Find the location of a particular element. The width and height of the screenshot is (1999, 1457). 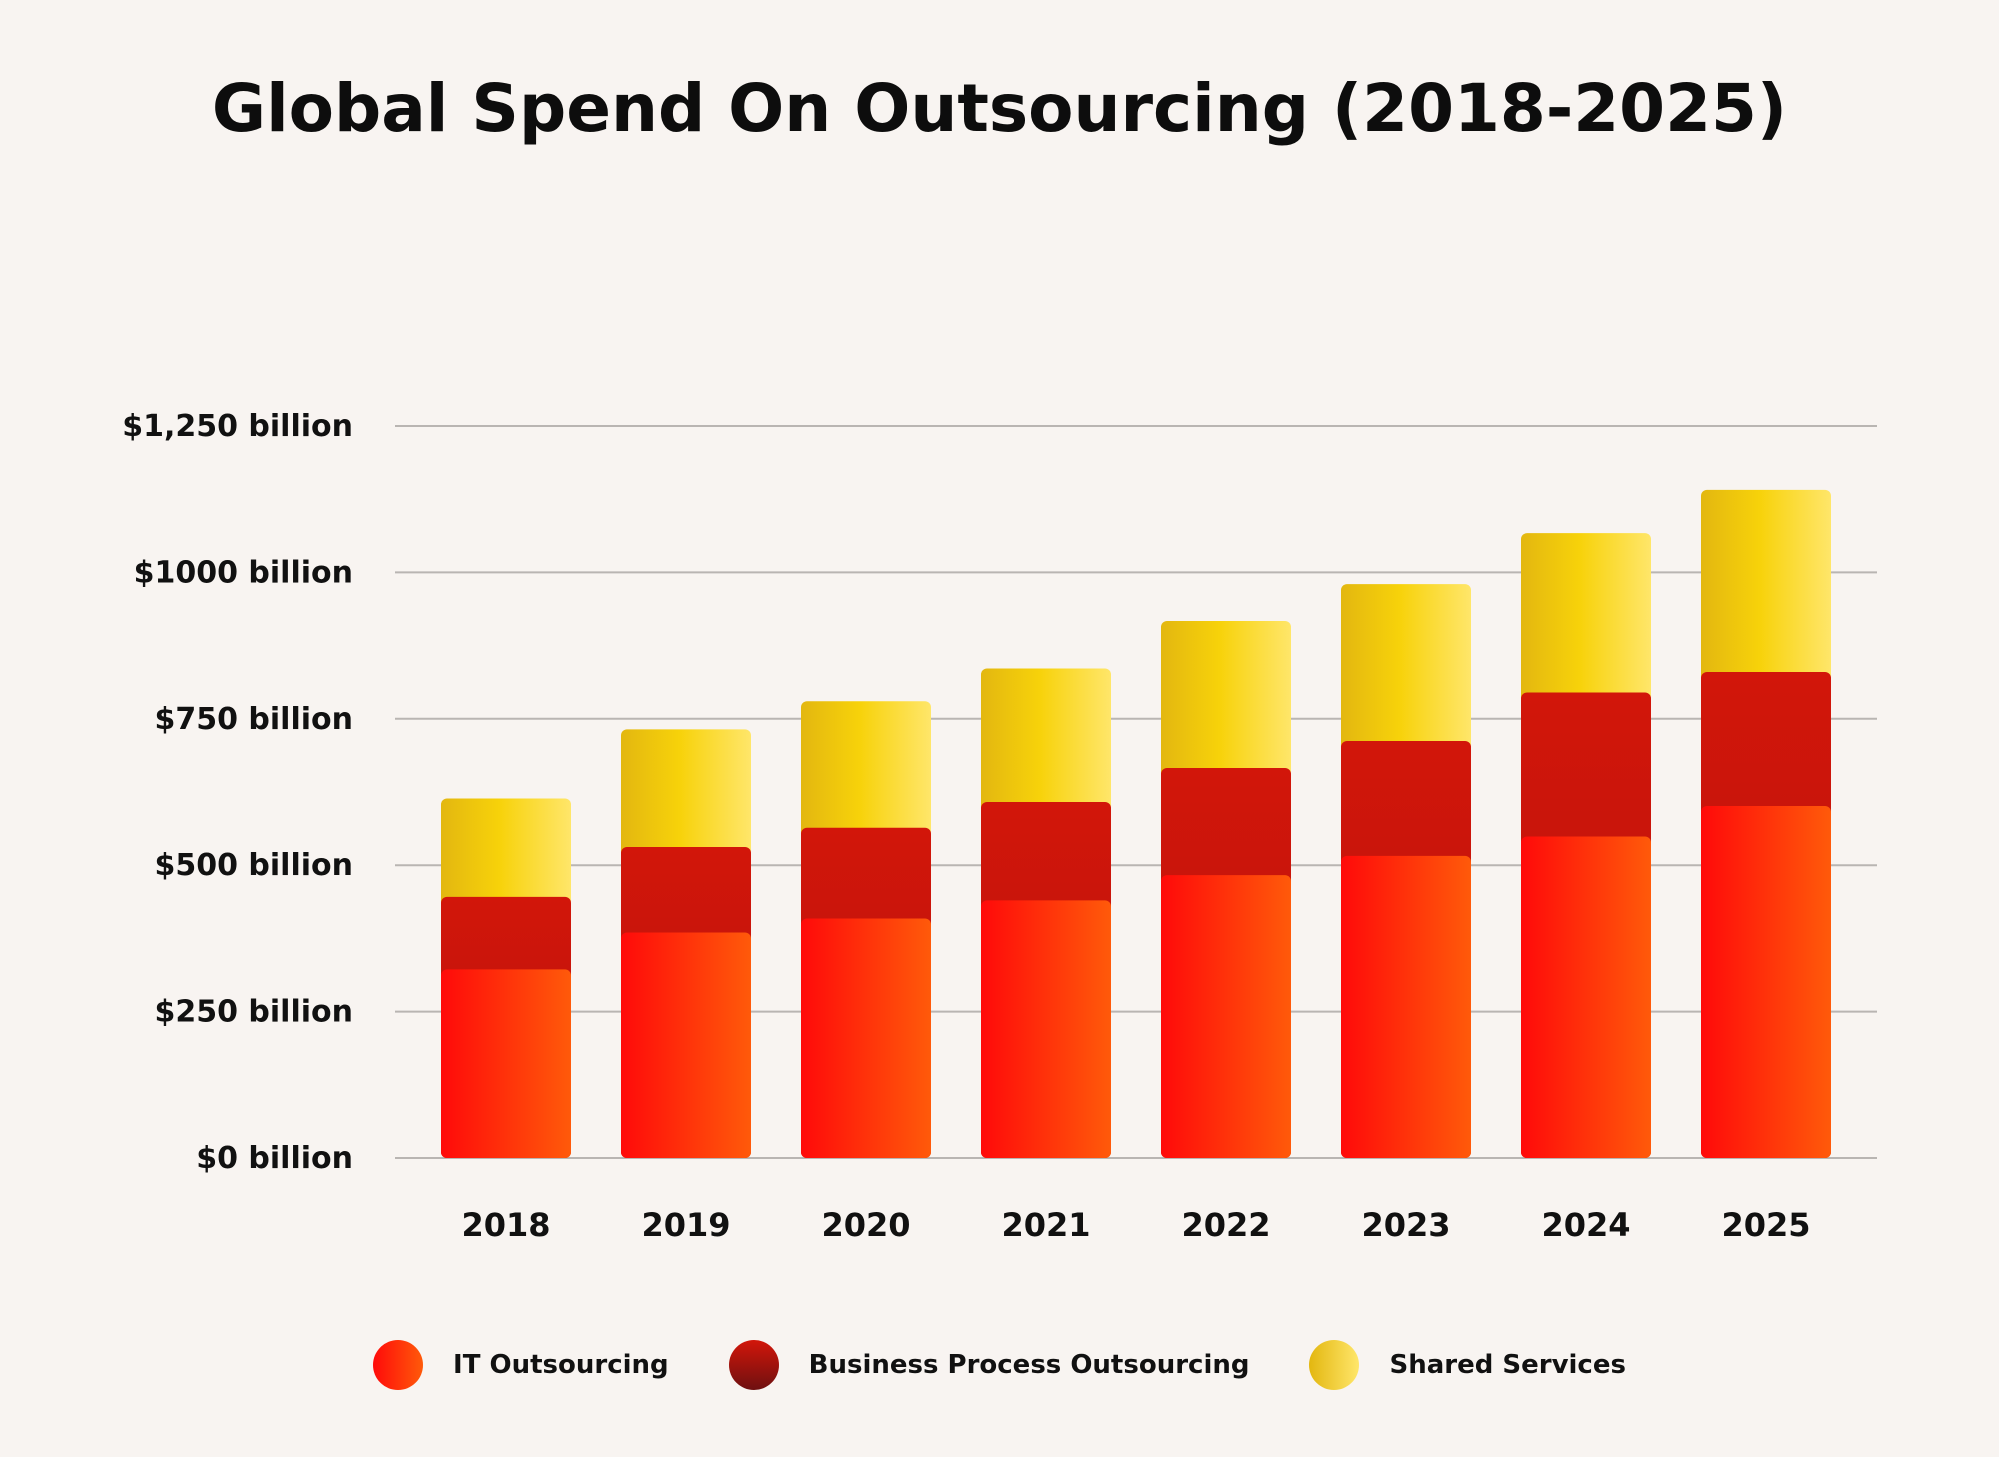

x-tick-label: 2025 is located at coordinates (1765, 1225).